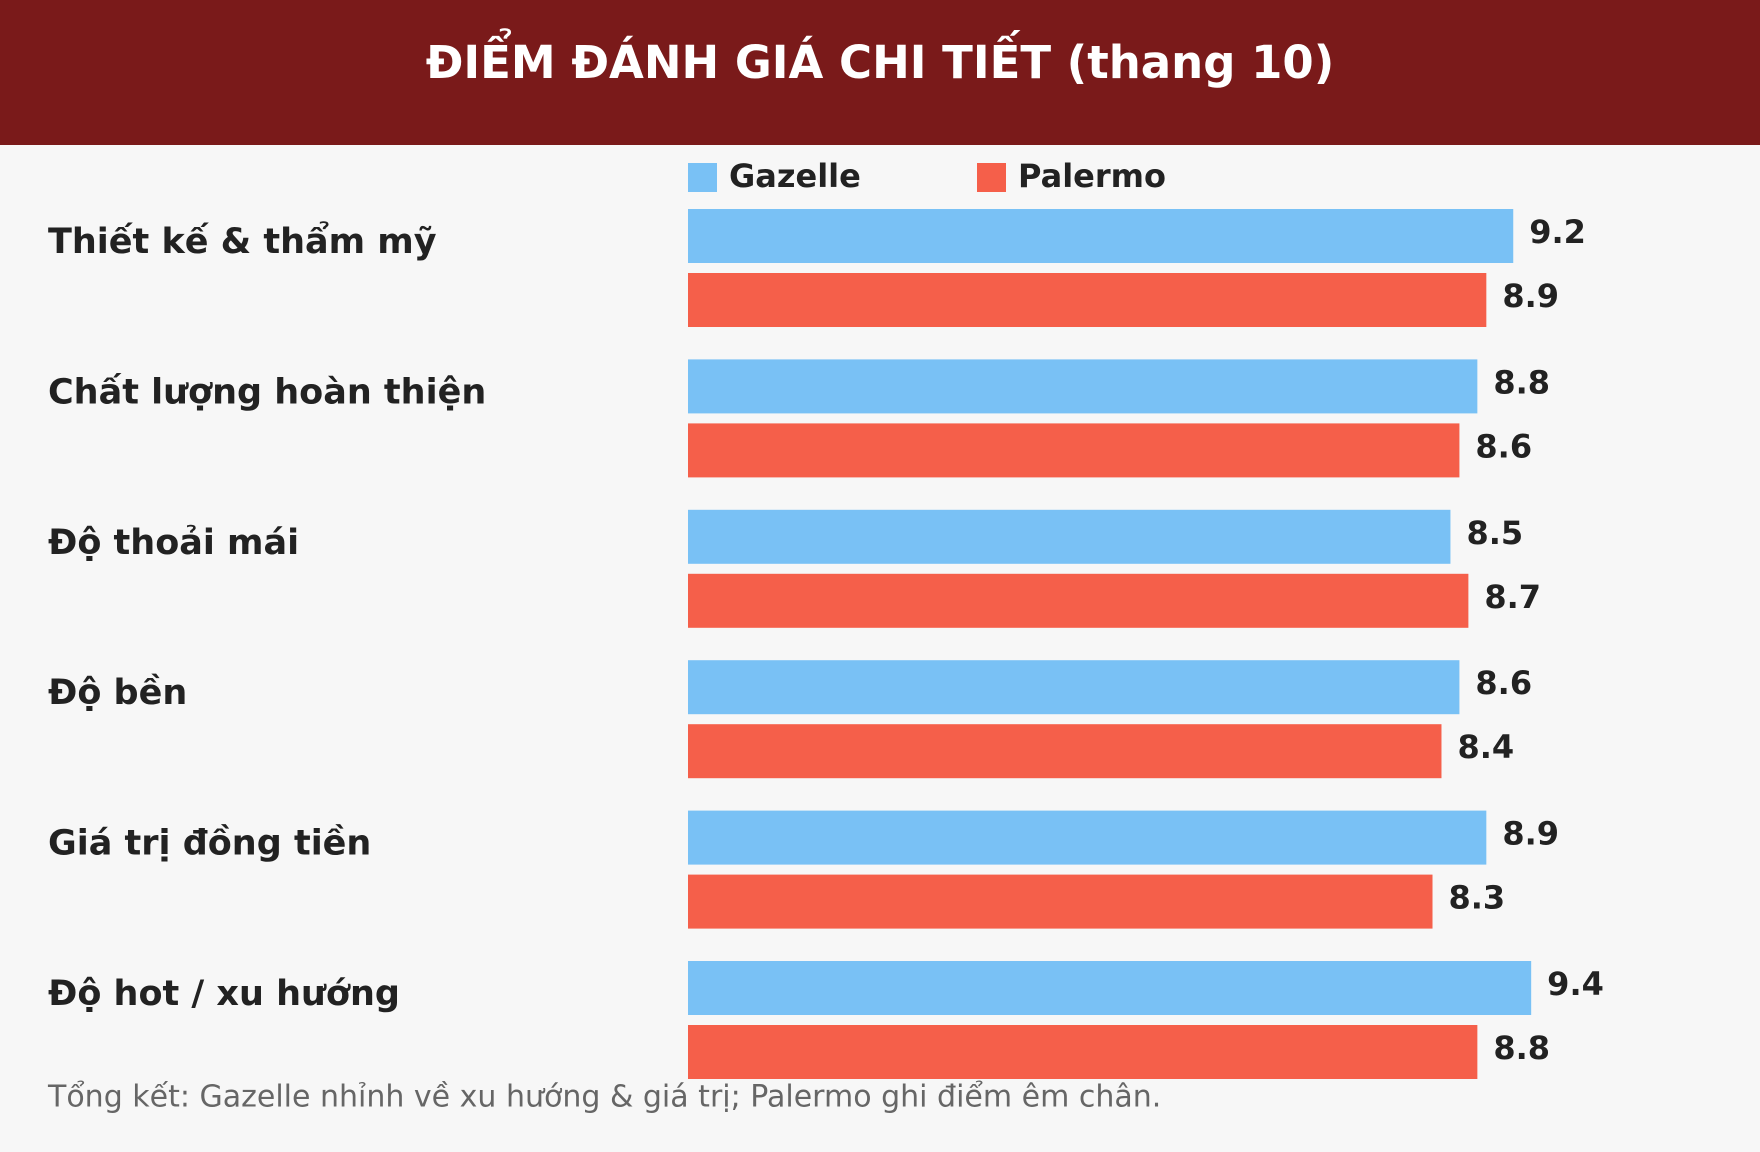 The width and height of the screenshot is (1760, 1152). Describe the element at coordinates (1092, 176) in the screenshot. I see `legend-label: Palermo` at that location.